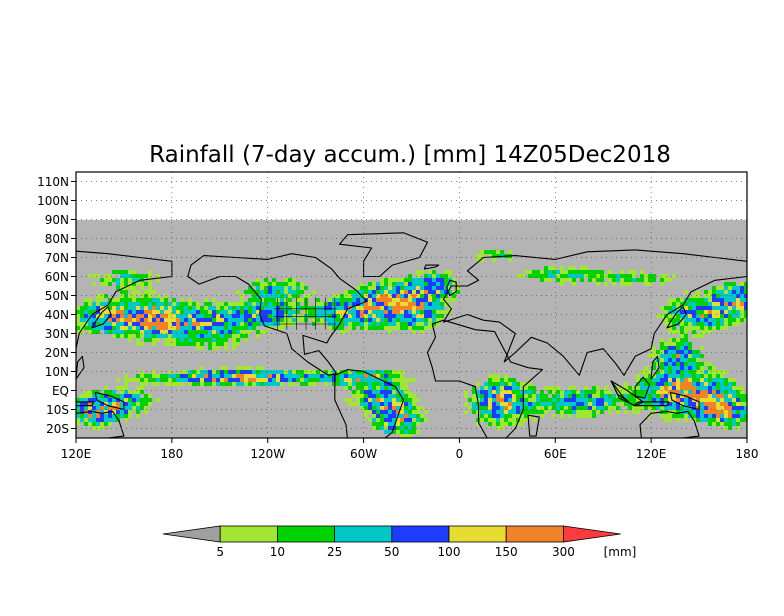 This screenshot has width=784, height=616. I want to click on lat-tick-label: 20N, so click(57, 353).